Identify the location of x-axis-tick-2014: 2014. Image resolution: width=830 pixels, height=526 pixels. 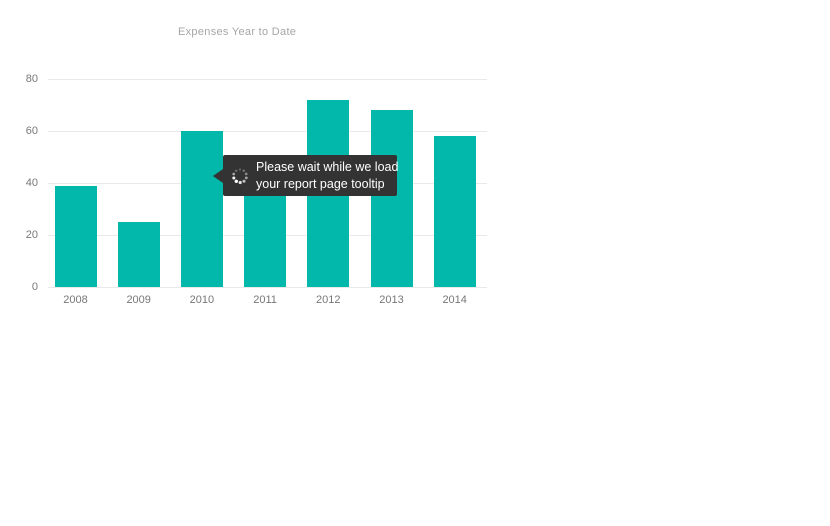
(454, 300).